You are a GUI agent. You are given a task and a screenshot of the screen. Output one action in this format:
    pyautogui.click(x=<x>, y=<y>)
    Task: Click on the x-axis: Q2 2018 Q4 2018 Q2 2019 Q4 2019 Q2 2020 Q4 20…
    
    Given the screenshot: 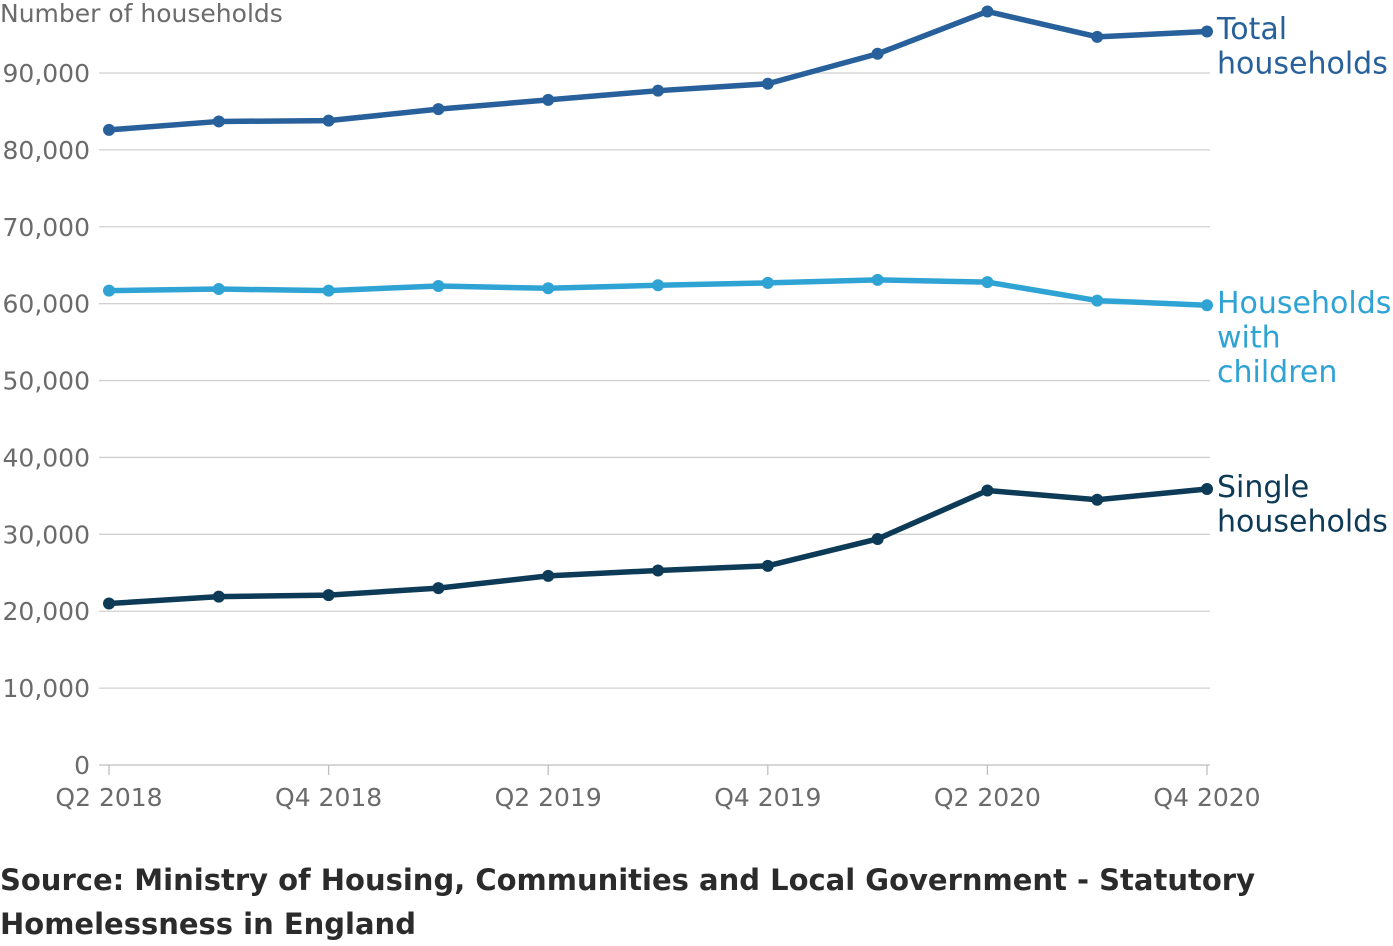 What is the action you would take?
    pyautogui.click(x=658, y=788)
    